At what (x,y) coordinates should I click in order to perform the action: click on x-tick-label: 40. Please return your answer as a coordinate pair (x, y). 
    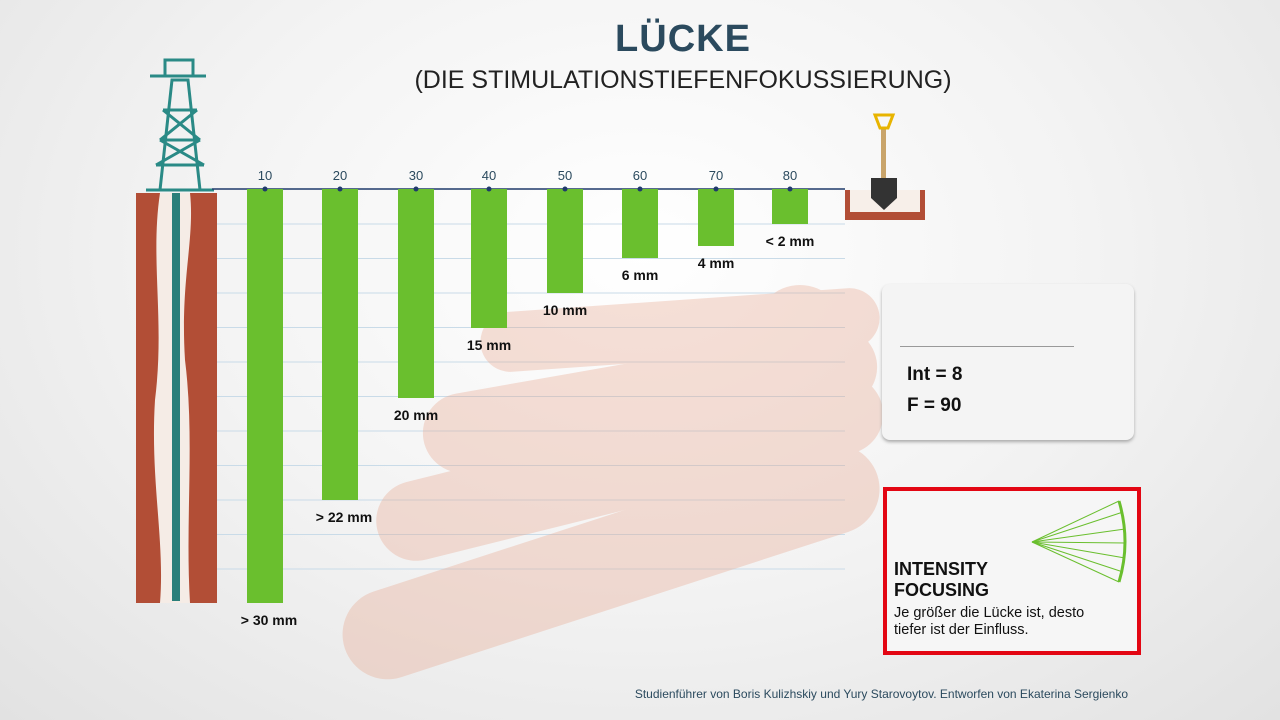
    Looking at the image, I should click on (489, 175).